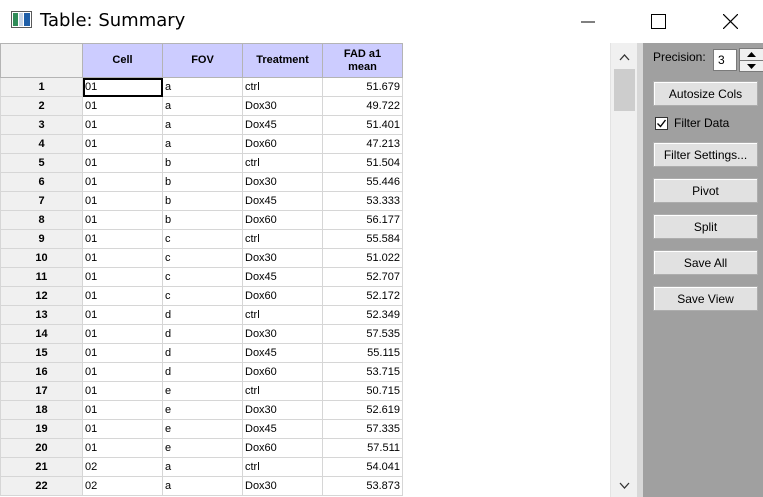 This screenshot has height=497, width=763. Describe the element at coordinates (41, 296) in the screenshot. I see `row-number: 12` at that location.